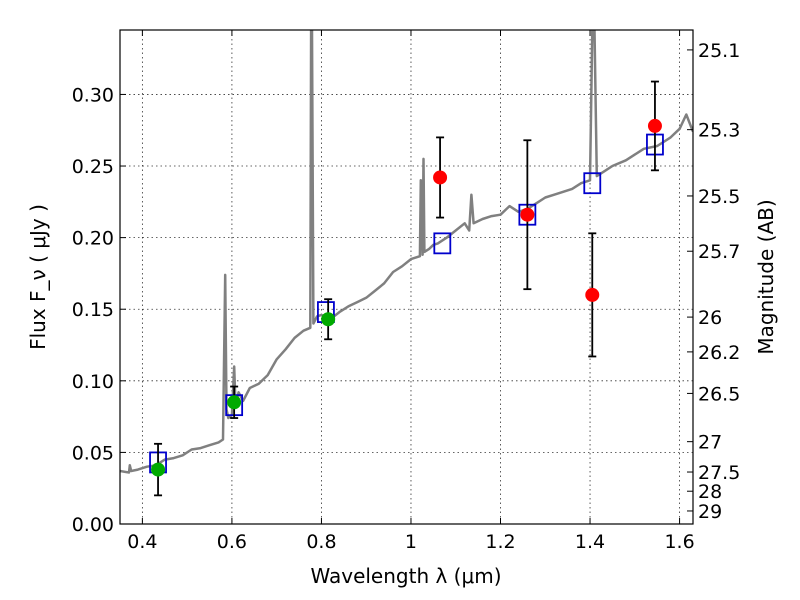 The width and height of the screenshot is (800, 600). Describe the element at coordinates (719, 131) in the screenshot. I see `mag-tick-label: 25.3` at that location.